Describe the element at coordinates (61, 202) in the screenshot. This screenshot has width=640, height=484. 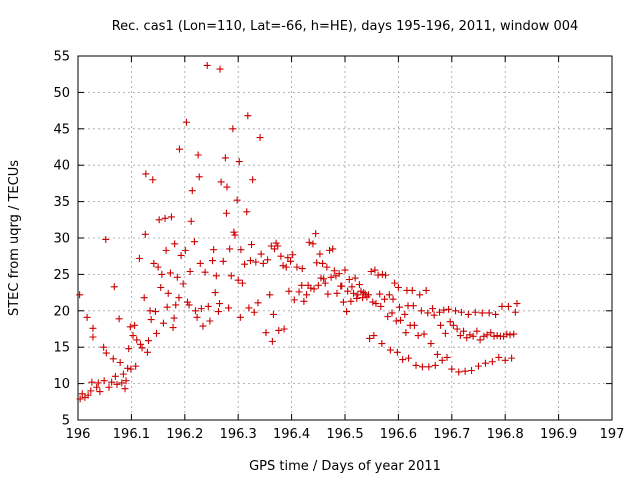
I see `y-tick-label: 35` at that location.